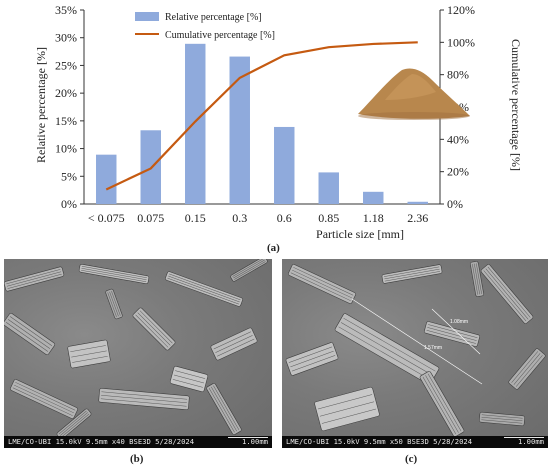 The height and width of the screenshot is (469, 550). Describe the element at coordinates (373, 218) in the screenshot. I see `x-tick-label: 1.18` at that location.